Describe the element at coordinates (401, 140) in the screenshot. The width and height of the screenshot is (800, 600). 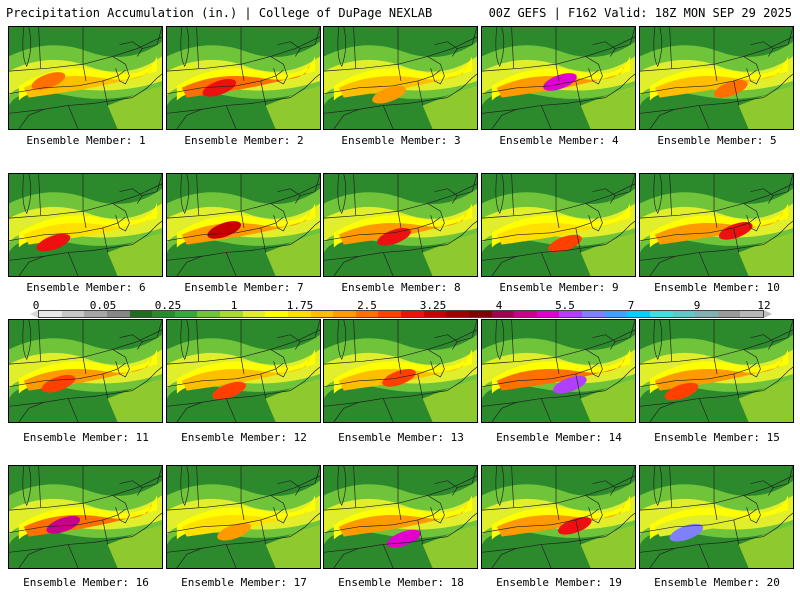
I see `ensemble-member-label: Ensemble Member: 3` at that location.